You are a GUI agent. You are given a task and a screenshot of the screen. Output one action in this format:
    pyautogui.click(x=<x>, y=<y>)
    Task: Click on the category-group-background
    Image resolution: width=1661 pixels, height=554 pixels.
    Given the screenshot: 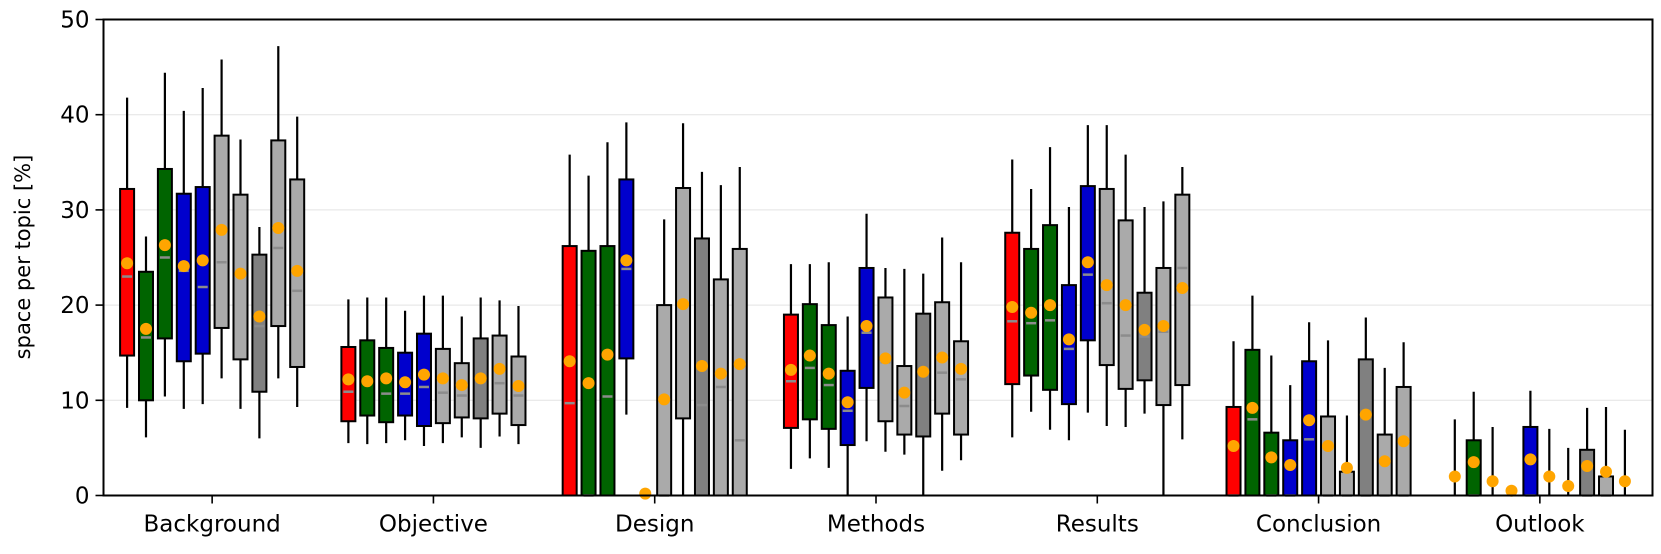 What is the action you would take?
    pyautogui.click(x=212, y=242)
    